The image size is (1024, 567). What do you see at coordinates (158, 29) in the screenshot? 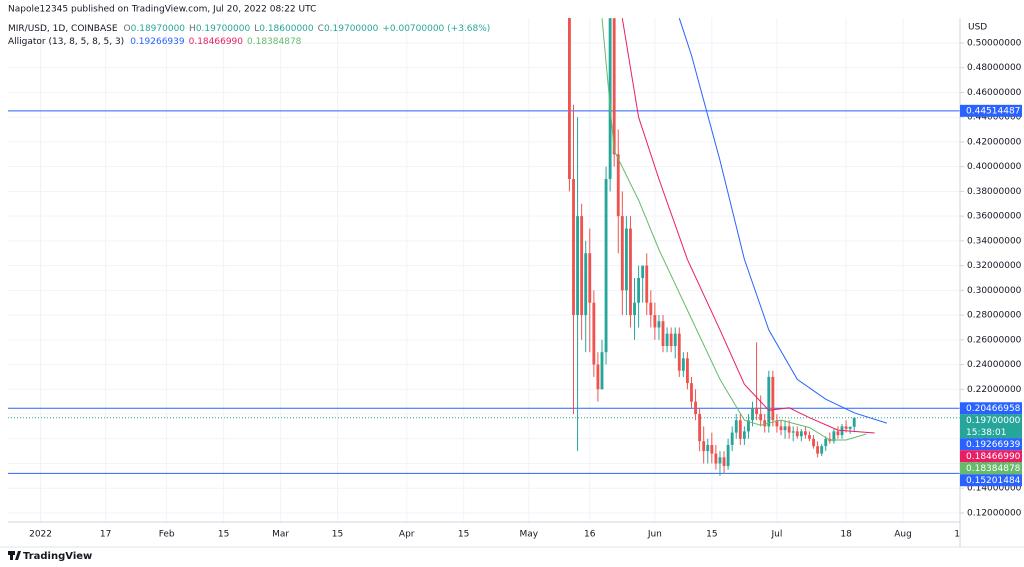
I see `ohlc-value: 0.18970000` at bounding box center [158, 29].